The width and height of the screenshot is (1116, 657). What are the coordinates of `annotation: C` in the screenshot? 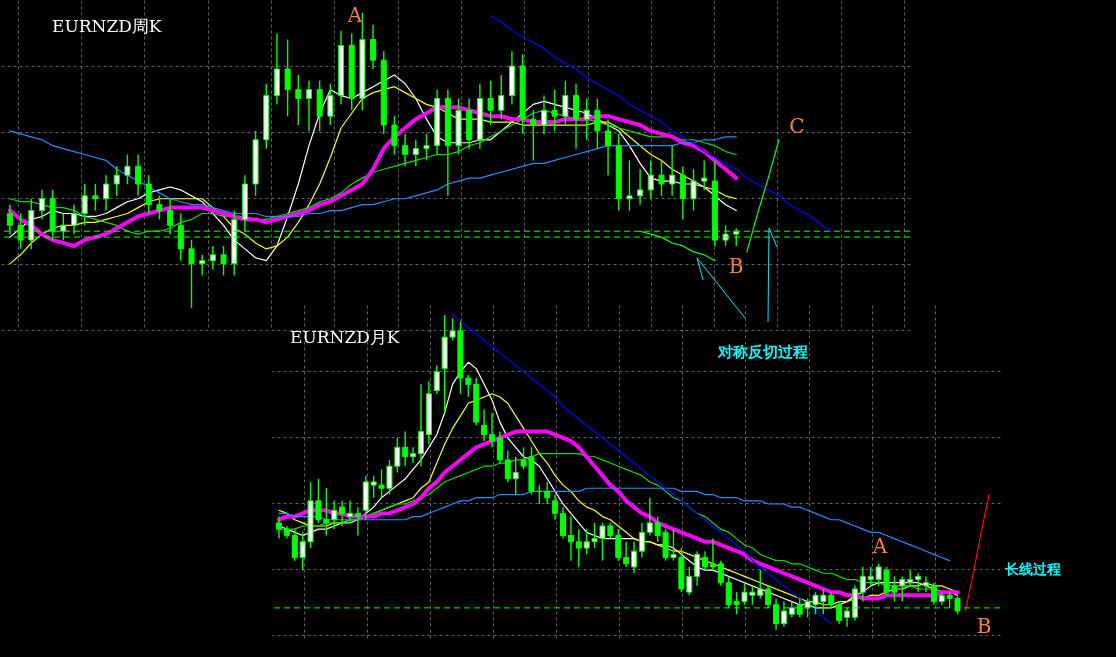 It's located at (797, 126).